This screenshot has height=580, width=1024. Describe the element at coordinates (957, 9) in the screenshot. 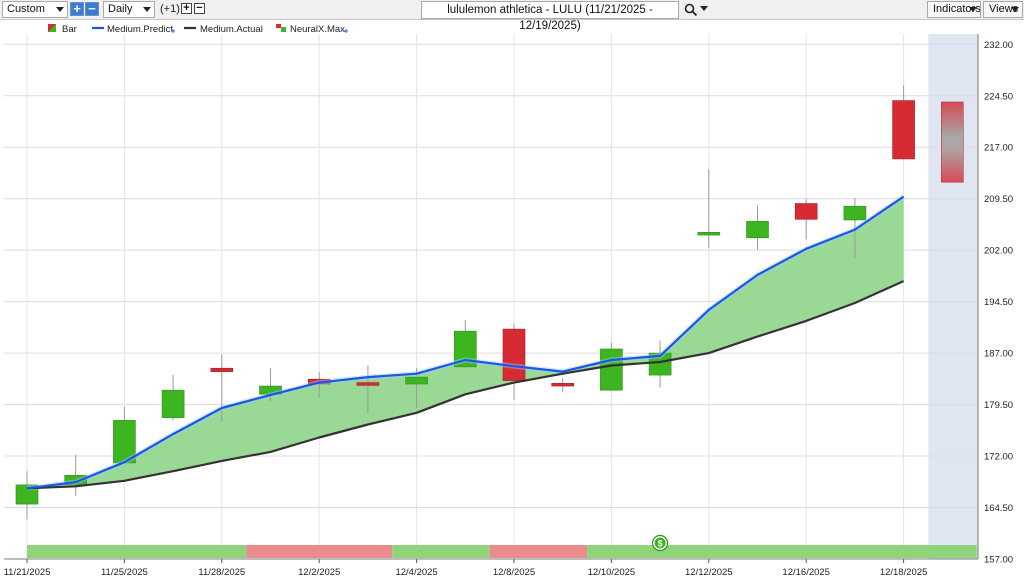

I see `indicators-label: Indicators` at that location.